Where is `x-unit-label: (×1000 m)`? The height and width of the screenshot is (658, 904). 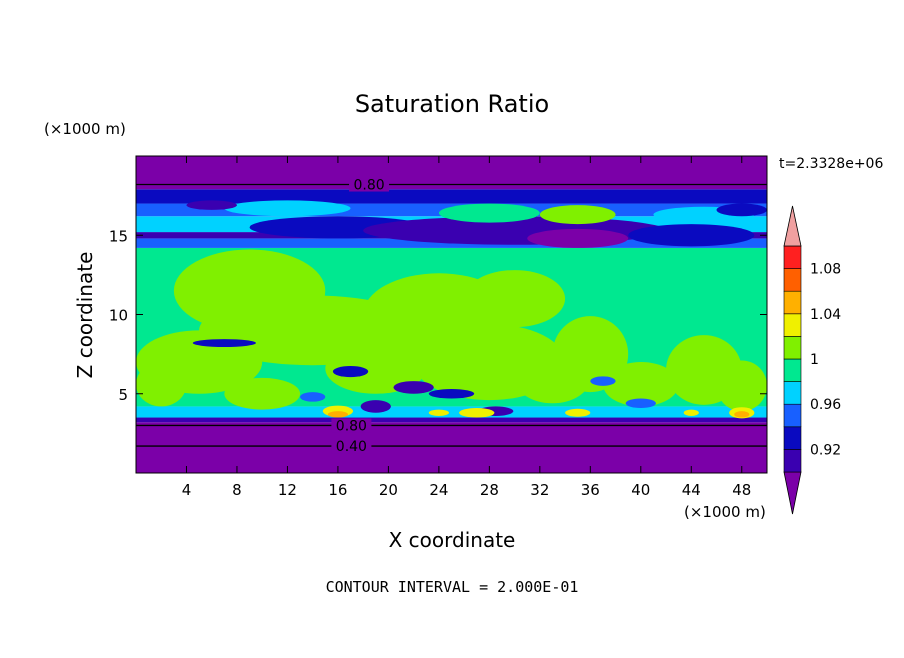
x-unit-label: (×1000 m) is located at coordinates (725, 512).